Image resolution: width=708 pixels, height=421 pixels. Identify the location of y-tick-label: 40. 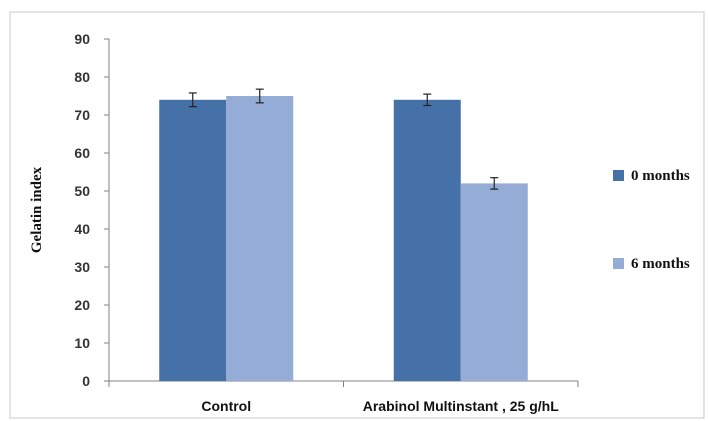
(82, 229).